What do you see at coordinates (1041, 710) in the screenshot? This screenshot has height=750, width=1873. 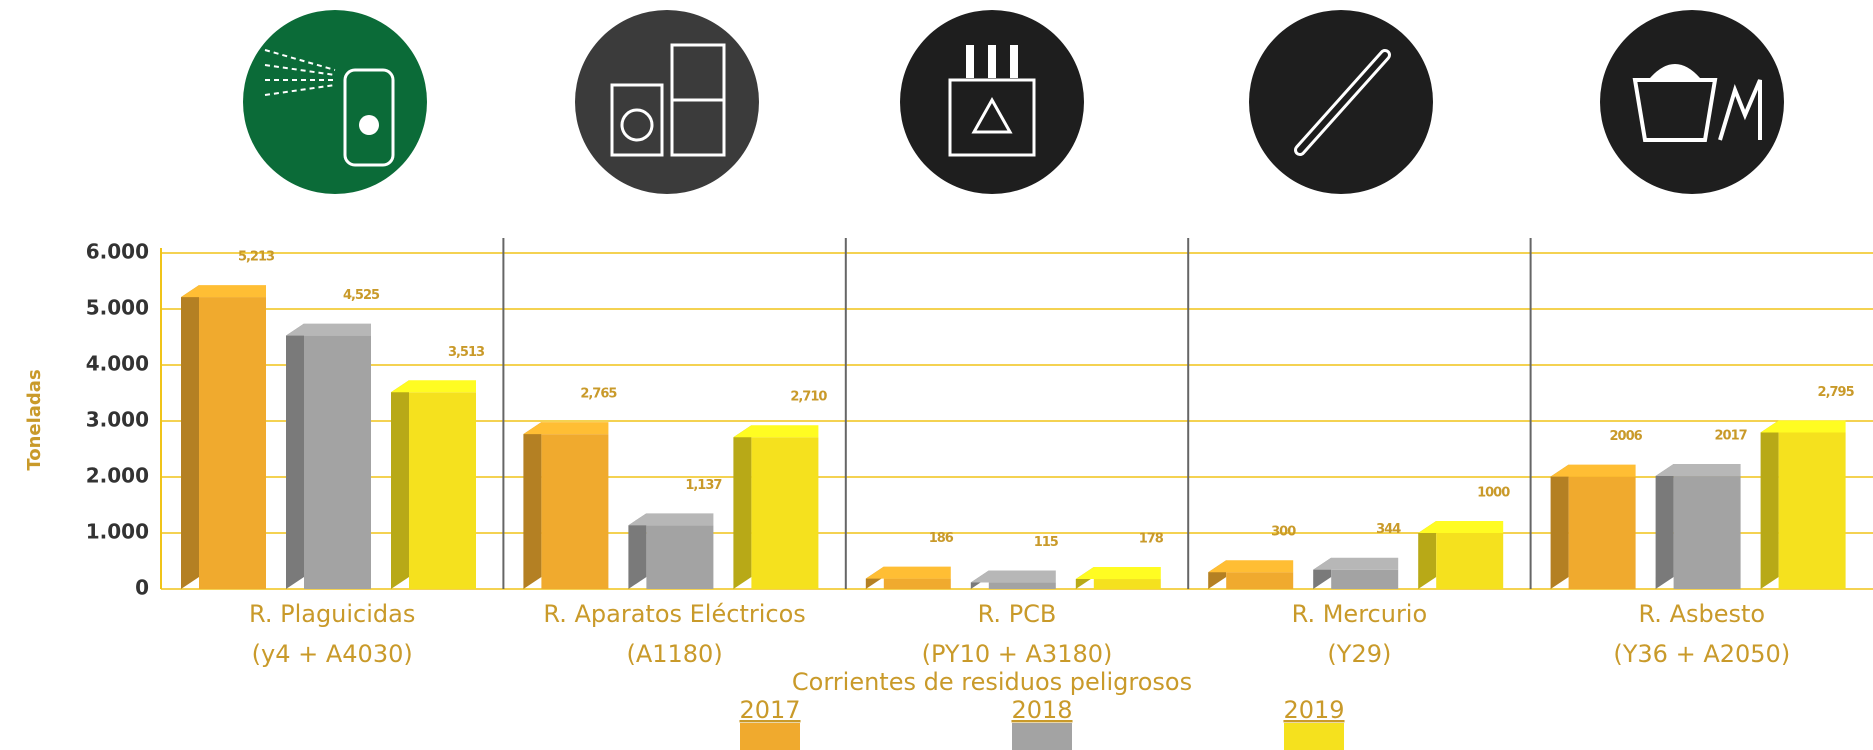 I see `legend-label: 2018` at bounding box center [1041, 710].